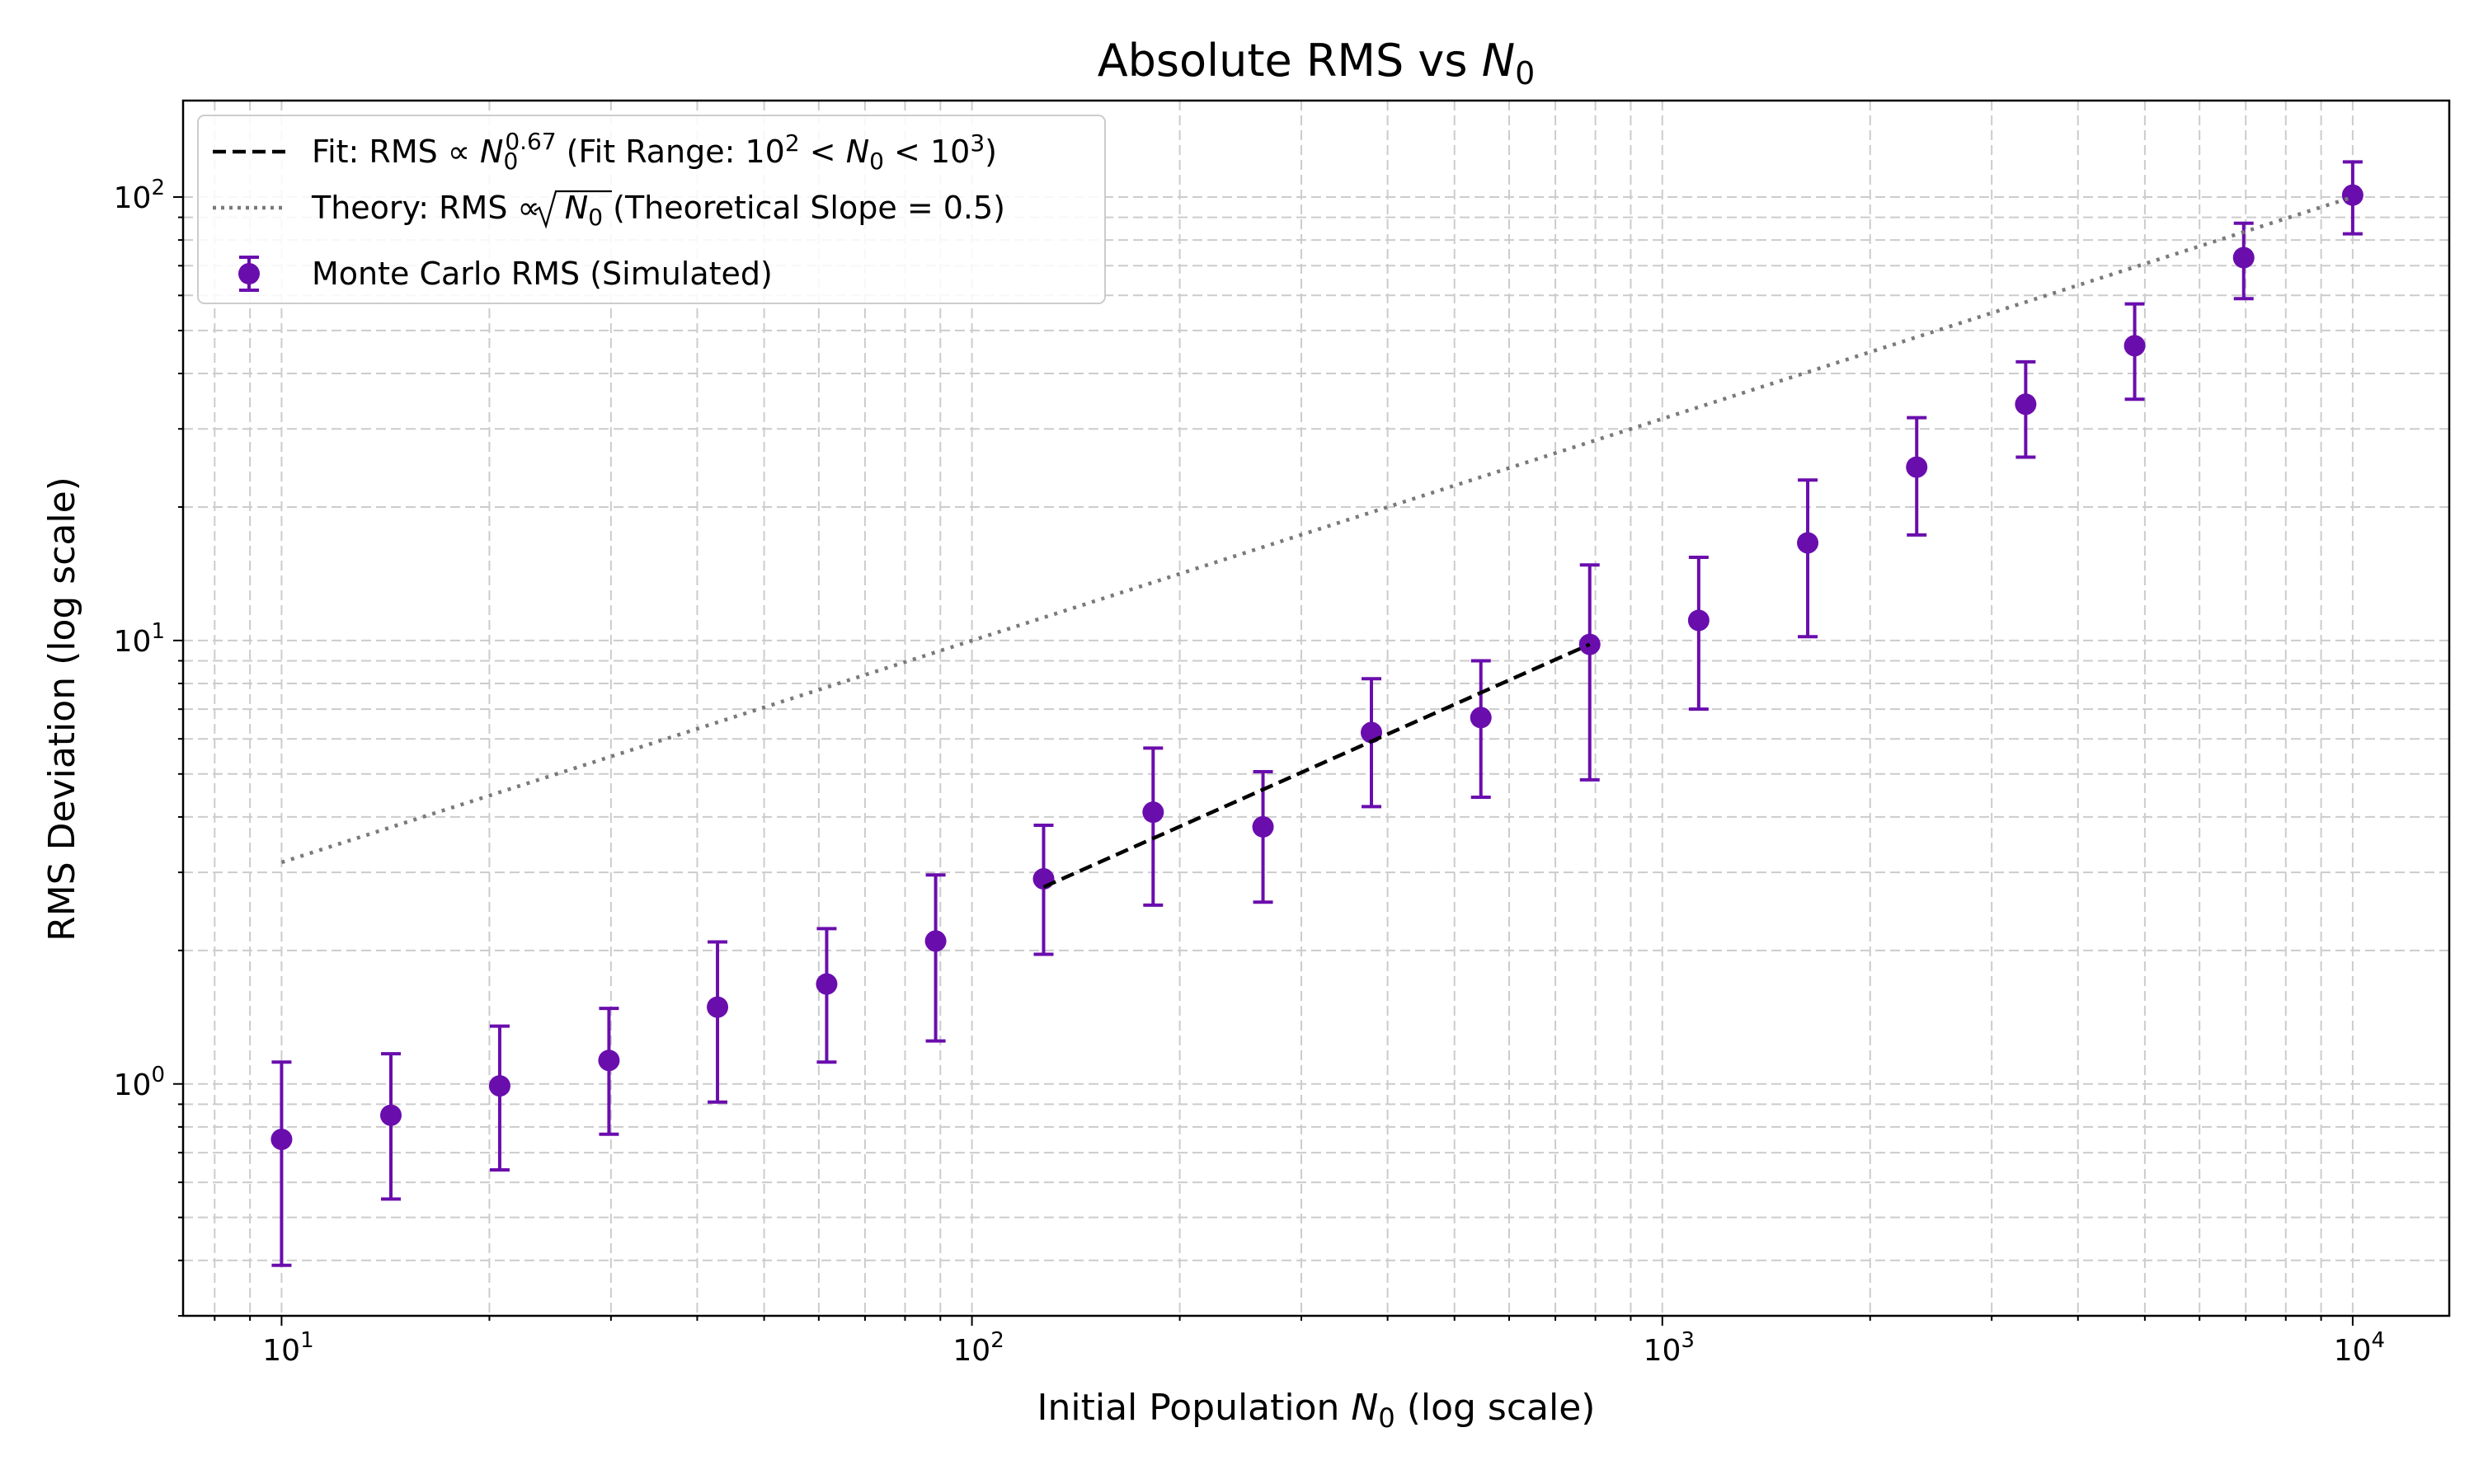  I want to click on x-tick-label: 10⁴, so click(2359, 1348).